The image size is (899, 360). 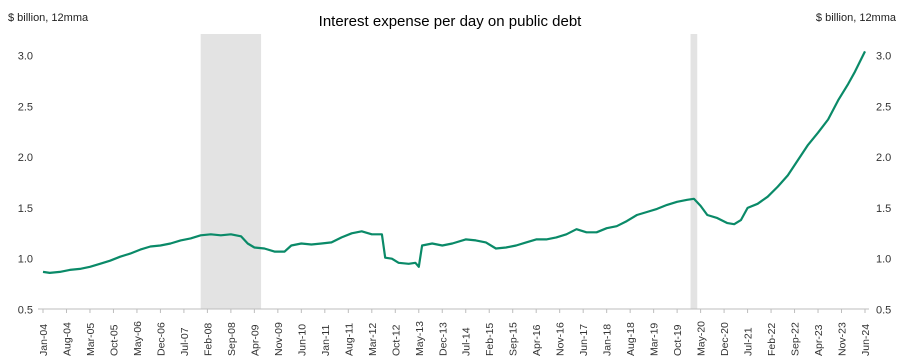 What do you see at coordinates (349, 339) in the screenshot?
I see `x-tick-label: Aug-11` at bounding box center [349, 339].